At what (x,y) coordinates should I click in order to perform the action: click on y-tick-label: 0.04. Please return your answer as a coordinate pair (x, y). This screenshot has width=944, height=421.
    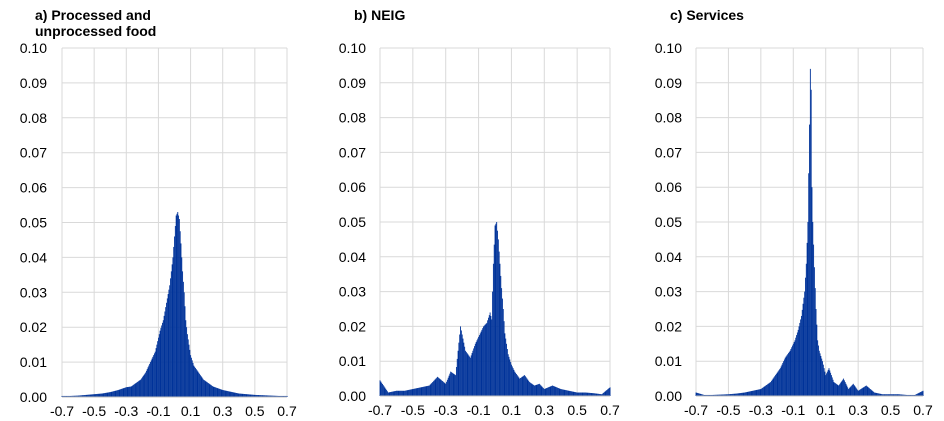
    Looking at the image, I should click on (352, 257).